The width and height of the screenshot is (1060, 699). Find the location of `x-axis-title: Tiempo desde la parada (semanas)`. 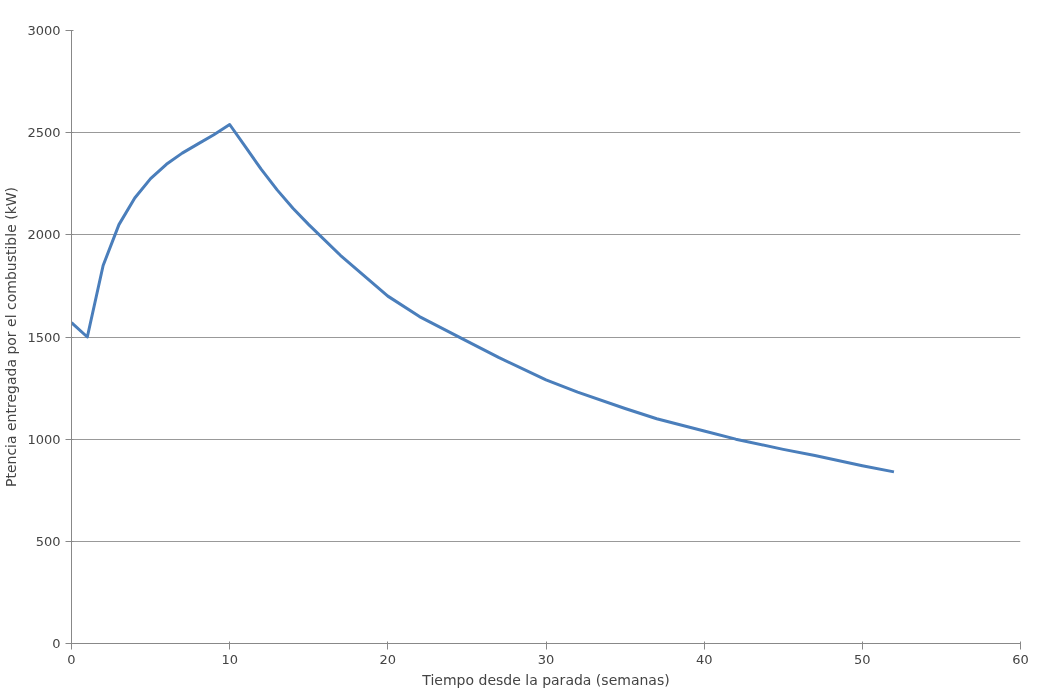

x-axis-title: Tiempo desde la parada (semanas) is located at coordinates (545, 679).